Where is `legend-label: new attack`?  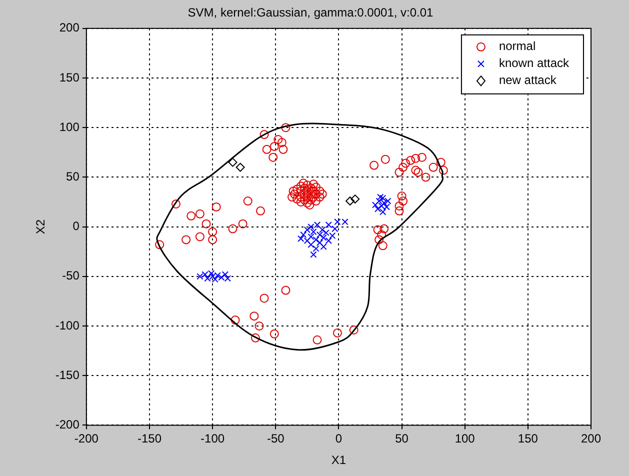 legend-label: new attack is located at coordinates (528, 80).